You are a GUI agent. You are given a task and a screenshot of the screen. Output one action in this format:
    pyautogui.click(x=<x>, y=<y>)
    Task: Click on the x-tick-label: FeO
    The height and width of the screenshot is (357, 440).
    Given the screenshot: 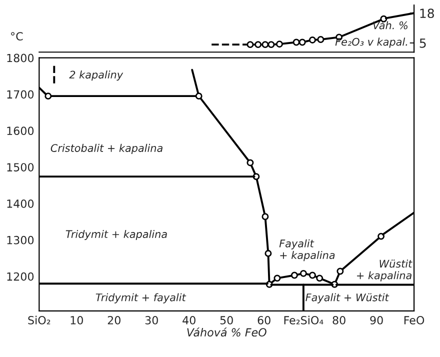 What is the action you would take?
    pyautogui.click(x=414, y=320)
    